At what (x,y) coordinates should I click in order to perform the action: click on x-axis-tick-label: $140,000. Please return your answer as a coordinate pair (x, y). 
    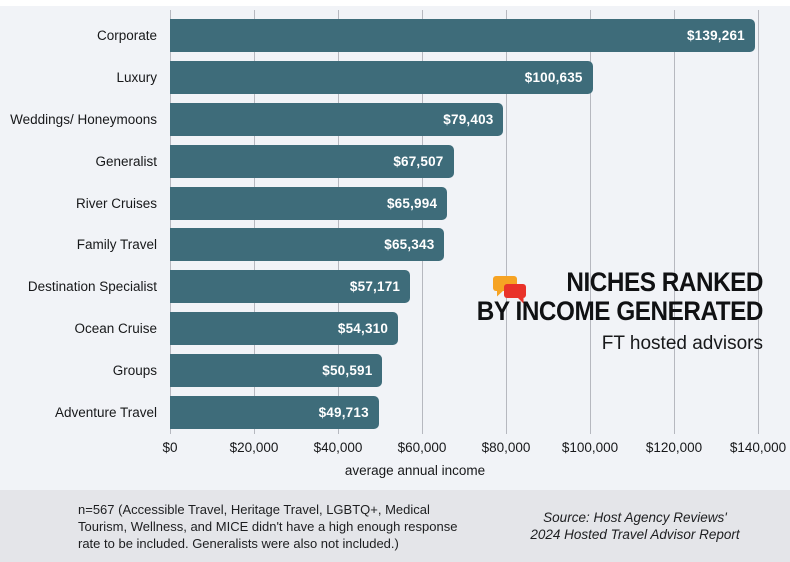
    Looking at the image, I should click on (758, 447).